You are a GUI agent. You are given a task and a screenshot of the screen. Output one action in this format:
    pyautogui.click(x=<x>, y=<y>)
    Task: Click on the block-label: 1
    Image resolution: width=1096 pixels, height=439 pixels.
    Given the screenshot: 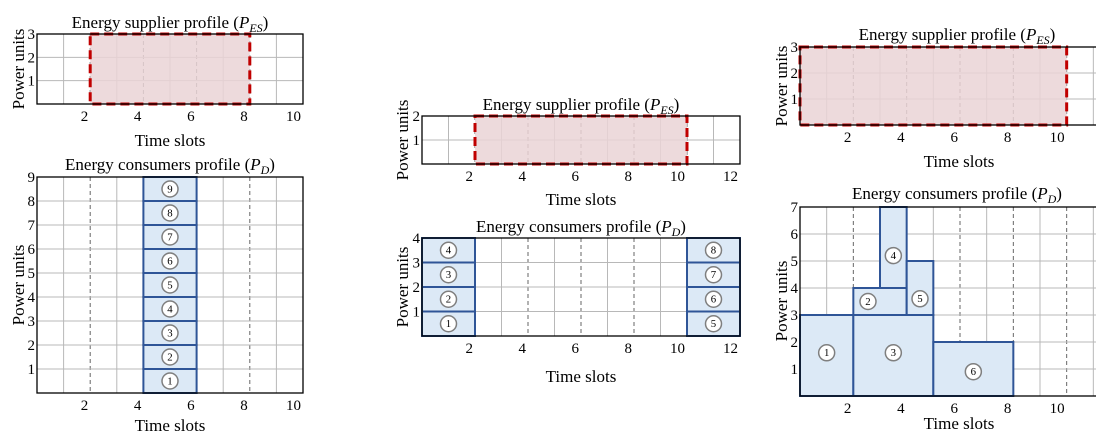 What is the action you would take?
    pyautogui.click(x=448, y=324)
    